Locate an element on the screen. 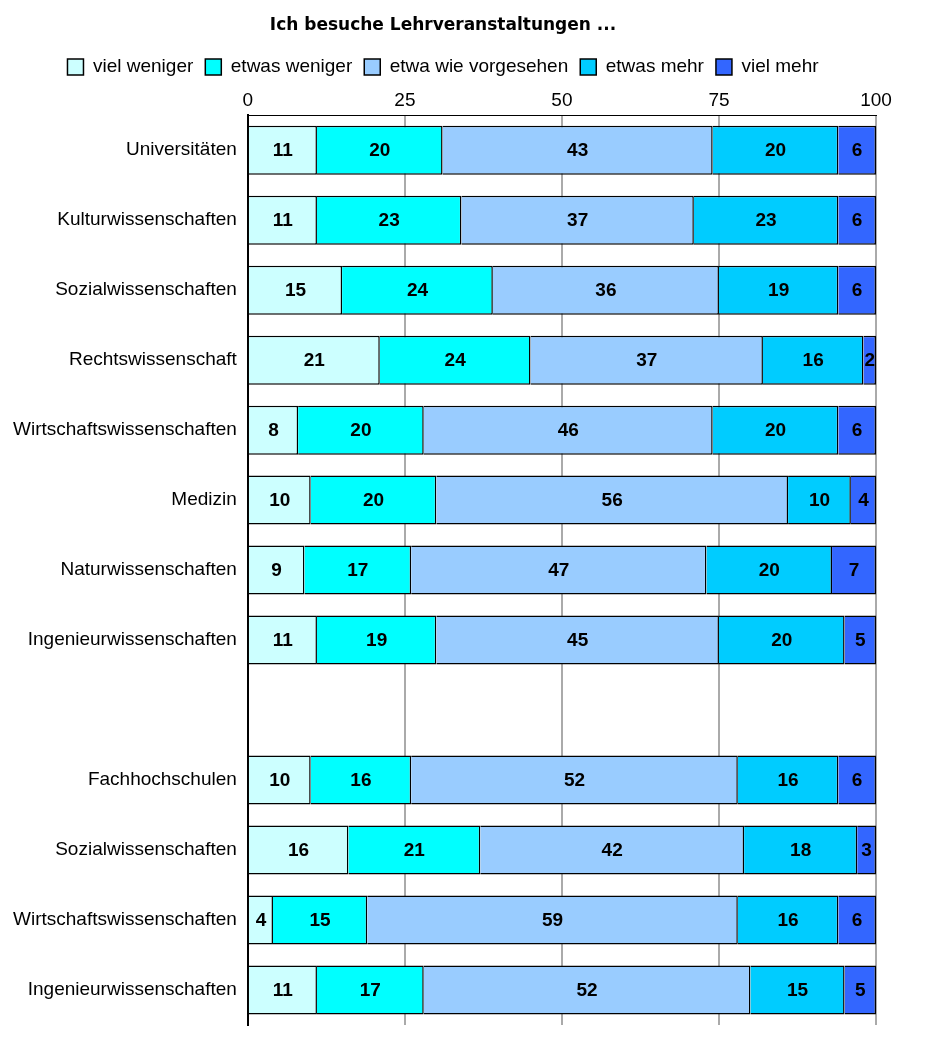  data-label: 42 is located at coordinates (612, 850).